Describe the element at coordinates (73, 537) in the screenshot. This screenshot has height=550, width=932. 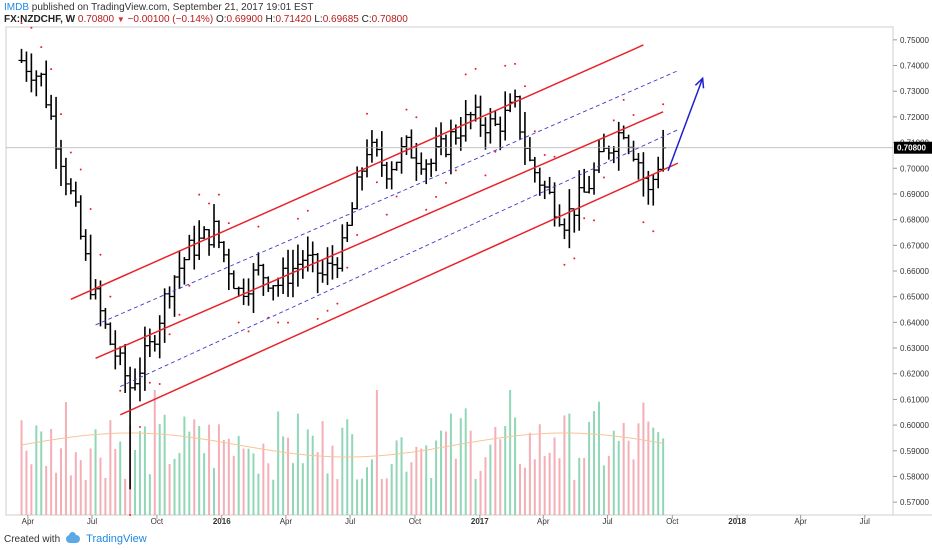
I see `tradingview-logo-icon` at that location.